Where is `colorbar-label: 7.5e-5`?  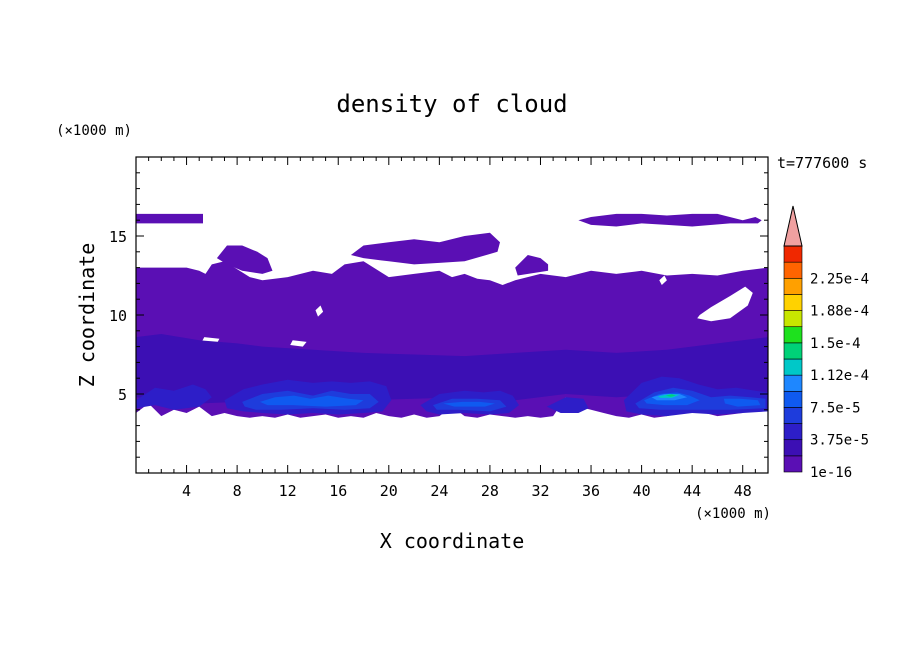
colorbar-label: 7.5e-5 is located at coordinates (835, 408).